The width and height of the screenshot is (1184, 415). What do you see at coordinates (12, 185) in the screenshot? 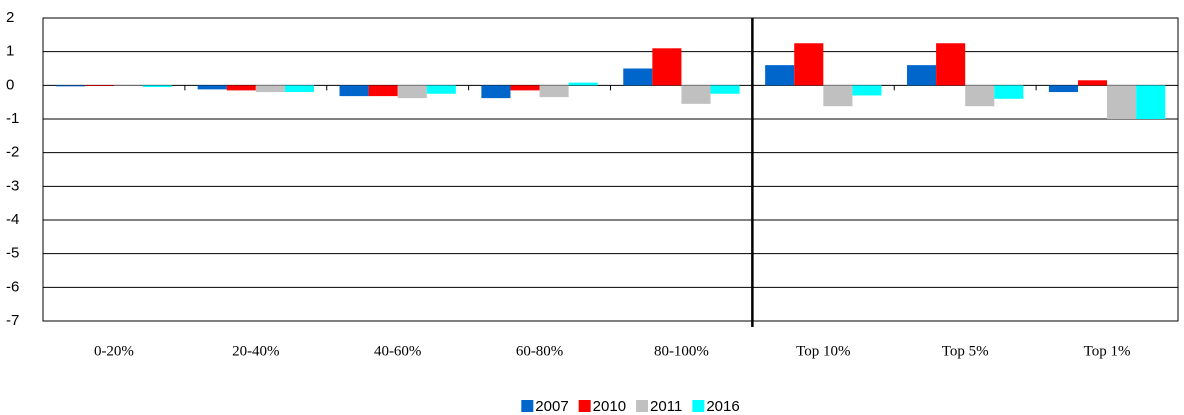
I see `y-tick-label: -3` at bounding box center [12, 185].